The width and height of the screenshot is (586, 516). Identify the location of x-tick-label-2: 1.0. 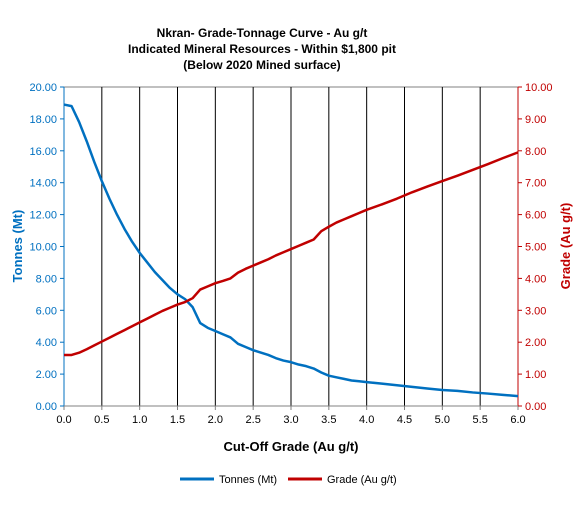
(139, 420).